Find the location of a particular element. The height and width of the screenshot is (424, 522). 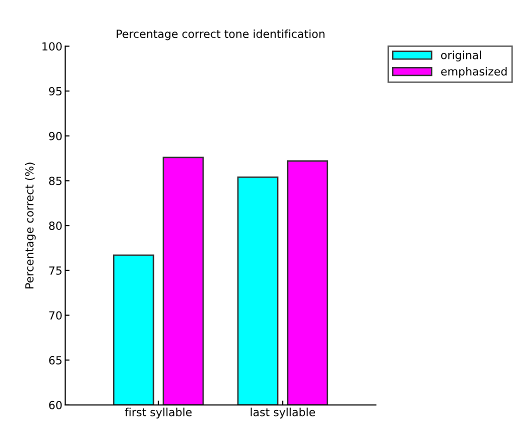

y-tick-label: 75 is located at coordinates (55, 270).